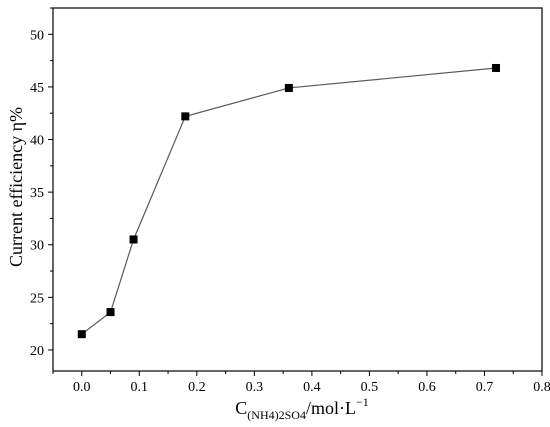 This screenshot has height=427, width=550. Describe the element at coordinates (241, 408) in the screenshot. I see `x-axis-title-main: C` at that location.